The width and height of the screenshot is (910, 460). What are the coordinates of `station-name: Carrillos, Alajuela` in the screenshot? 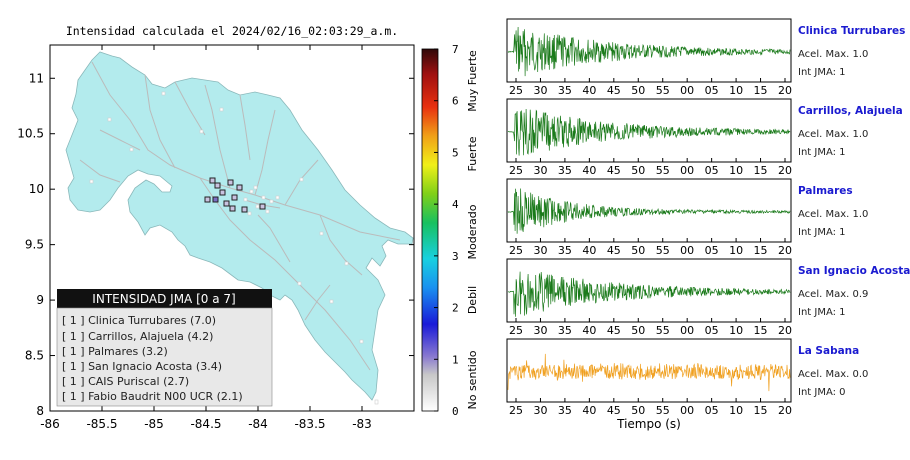 It's located at (850, 111).